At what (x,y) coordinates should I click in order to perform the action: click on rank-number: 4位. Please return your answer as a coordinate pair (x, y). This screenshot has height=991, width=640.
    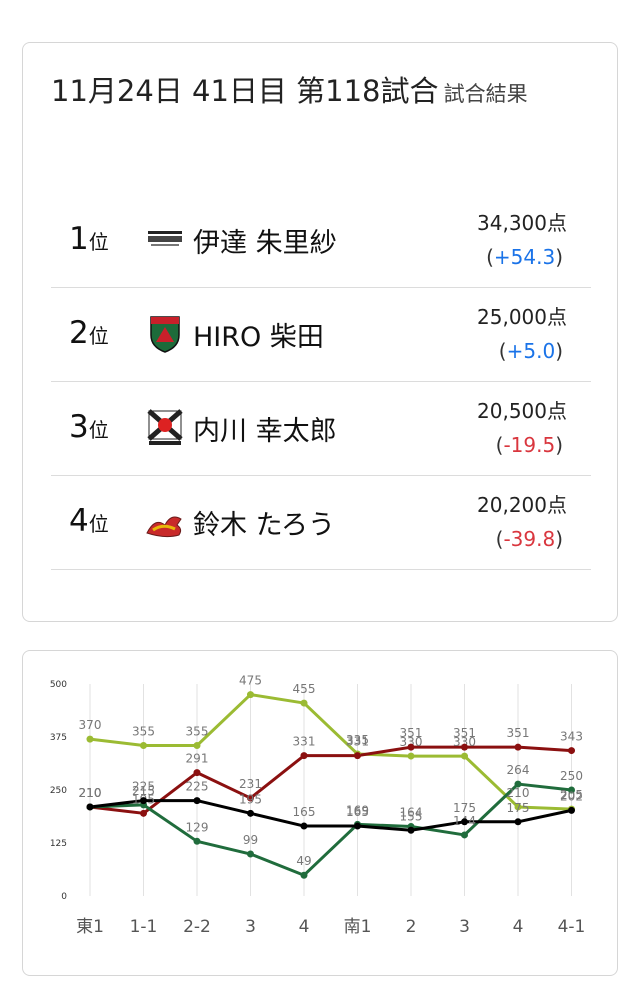
    Looking at the image, I should click on (89, 521).